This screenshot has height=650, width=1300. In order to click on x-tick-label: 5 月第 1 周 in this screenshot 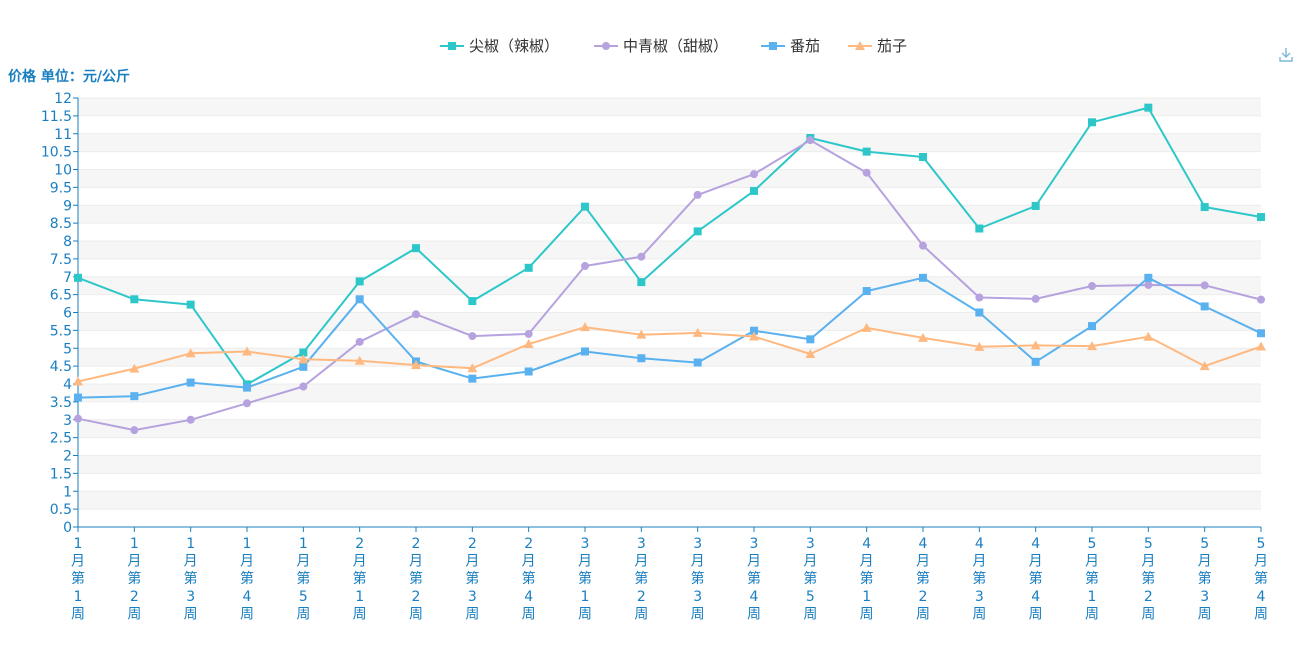, I will do `click(1092, 579)`.